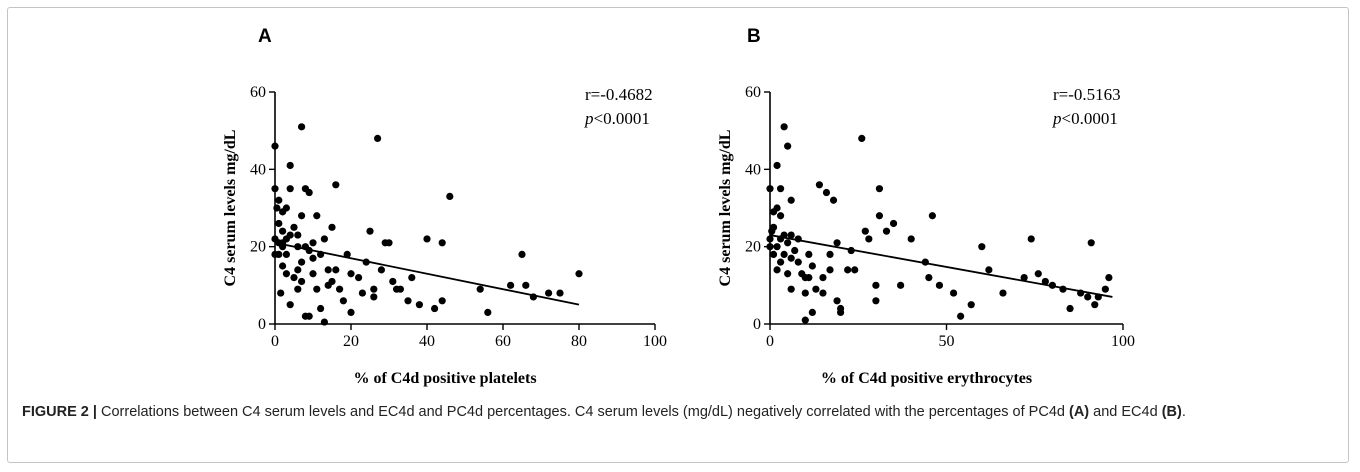 The width and height of the screenshot is (1360, 472). What do you see at coordinates (1171, 412) in the screenshot?
I see `caption-ref-b: (B)` at bounding box center [1171, 412].